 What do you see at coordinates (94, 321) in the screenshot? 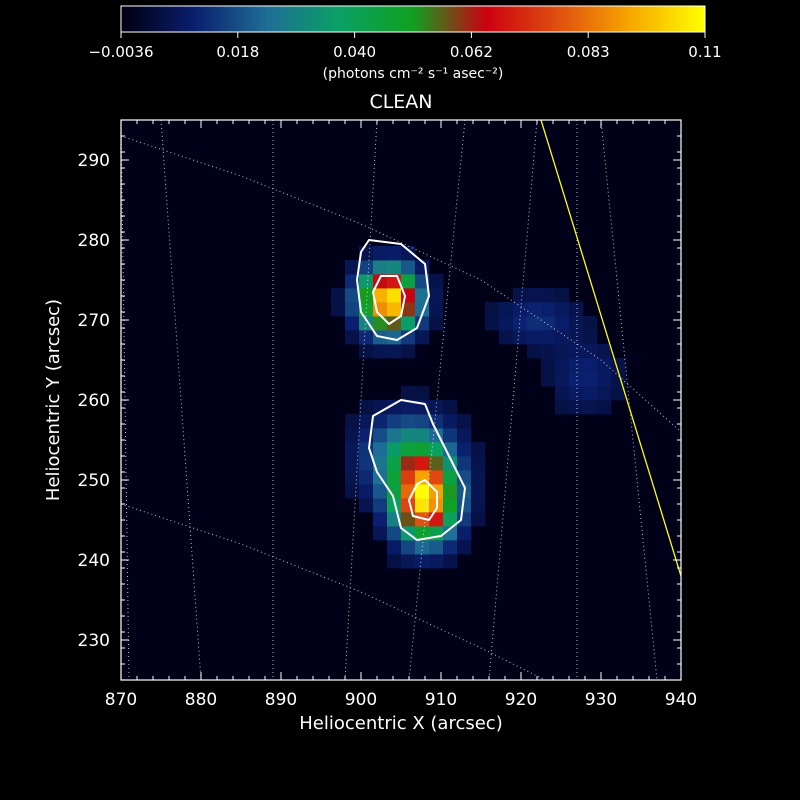
I see `y-tick-label: 270` at bounding box center [94, 321].